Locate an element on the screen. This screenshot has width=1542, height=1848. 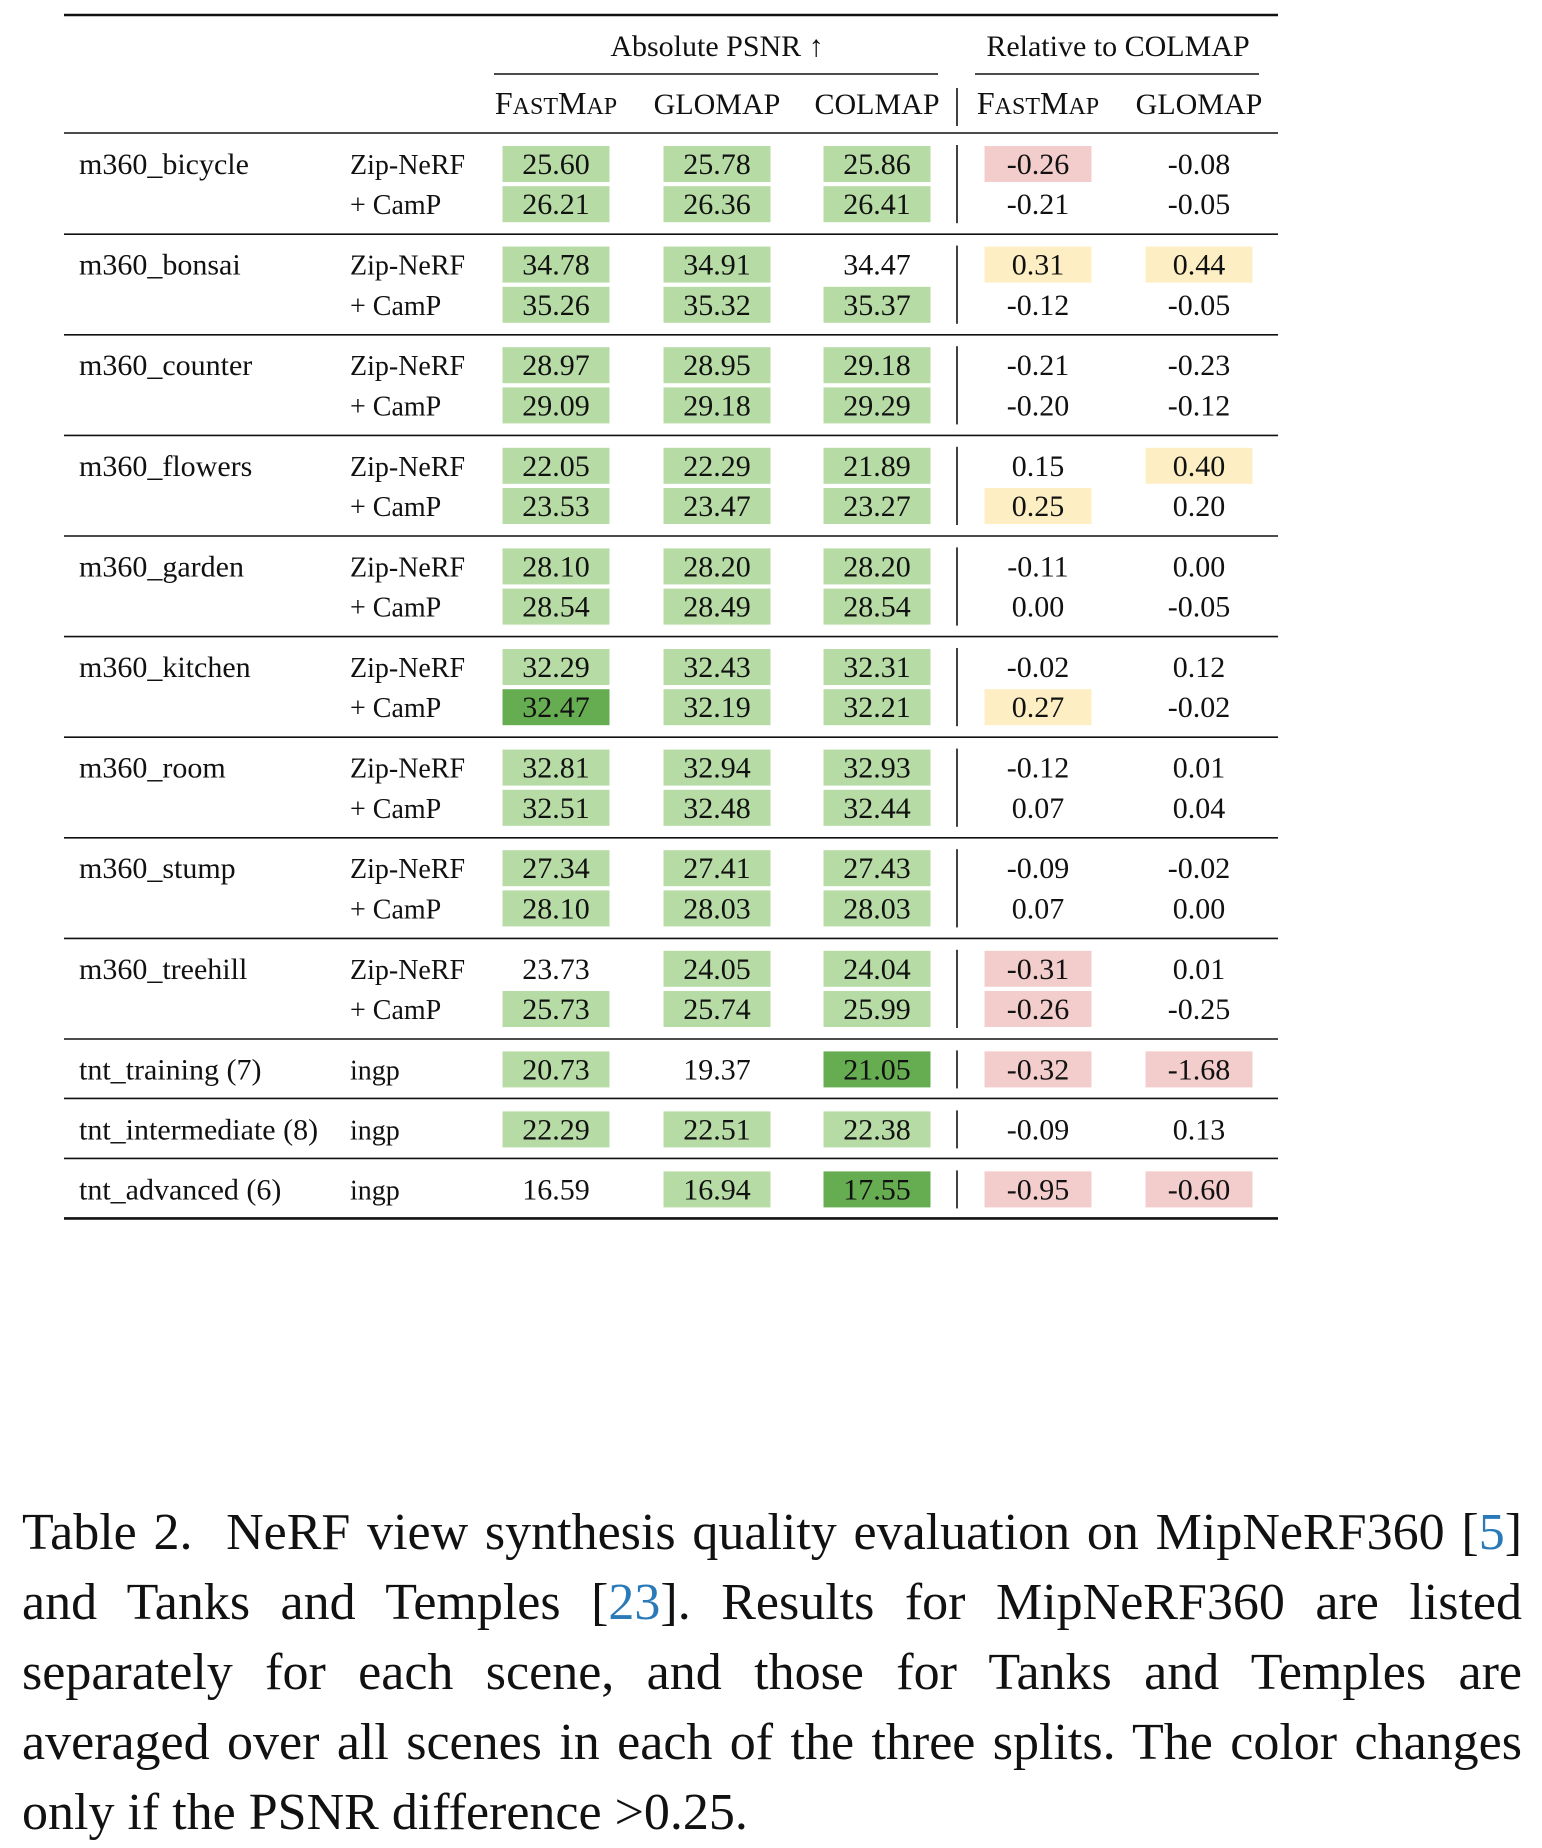
psnr-value: 26.21 is located at coordinates (556, 204).